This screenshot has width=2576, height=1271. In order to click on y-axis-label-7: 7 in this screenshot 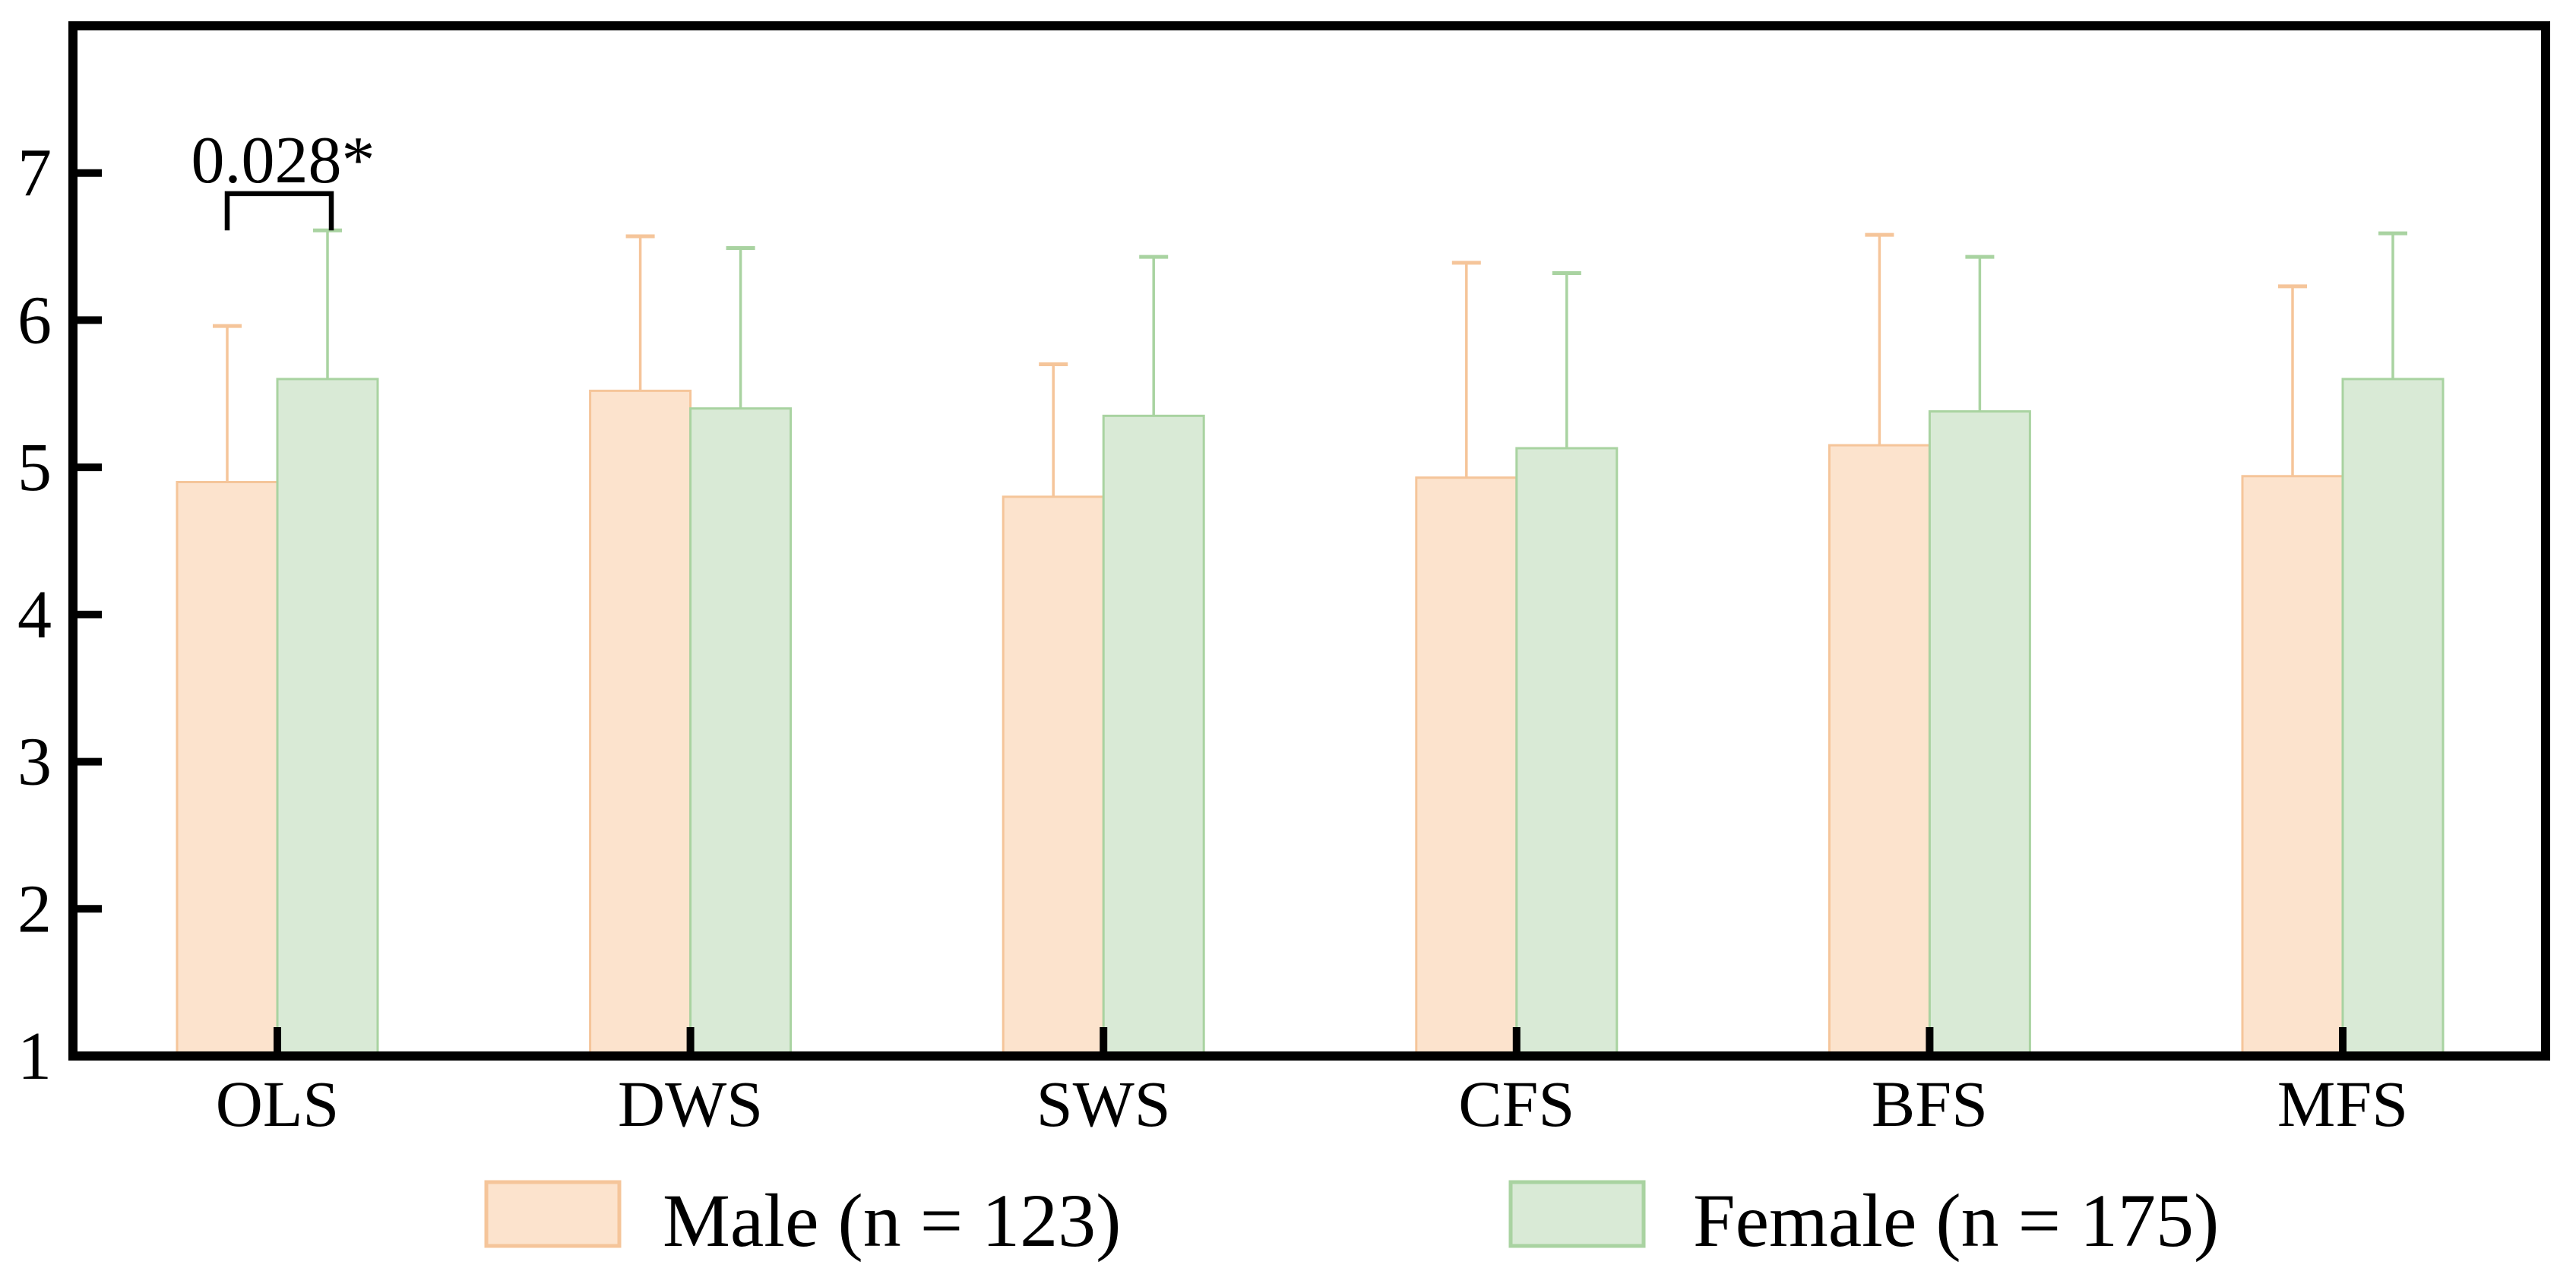, I will do `click(34, 173)`.